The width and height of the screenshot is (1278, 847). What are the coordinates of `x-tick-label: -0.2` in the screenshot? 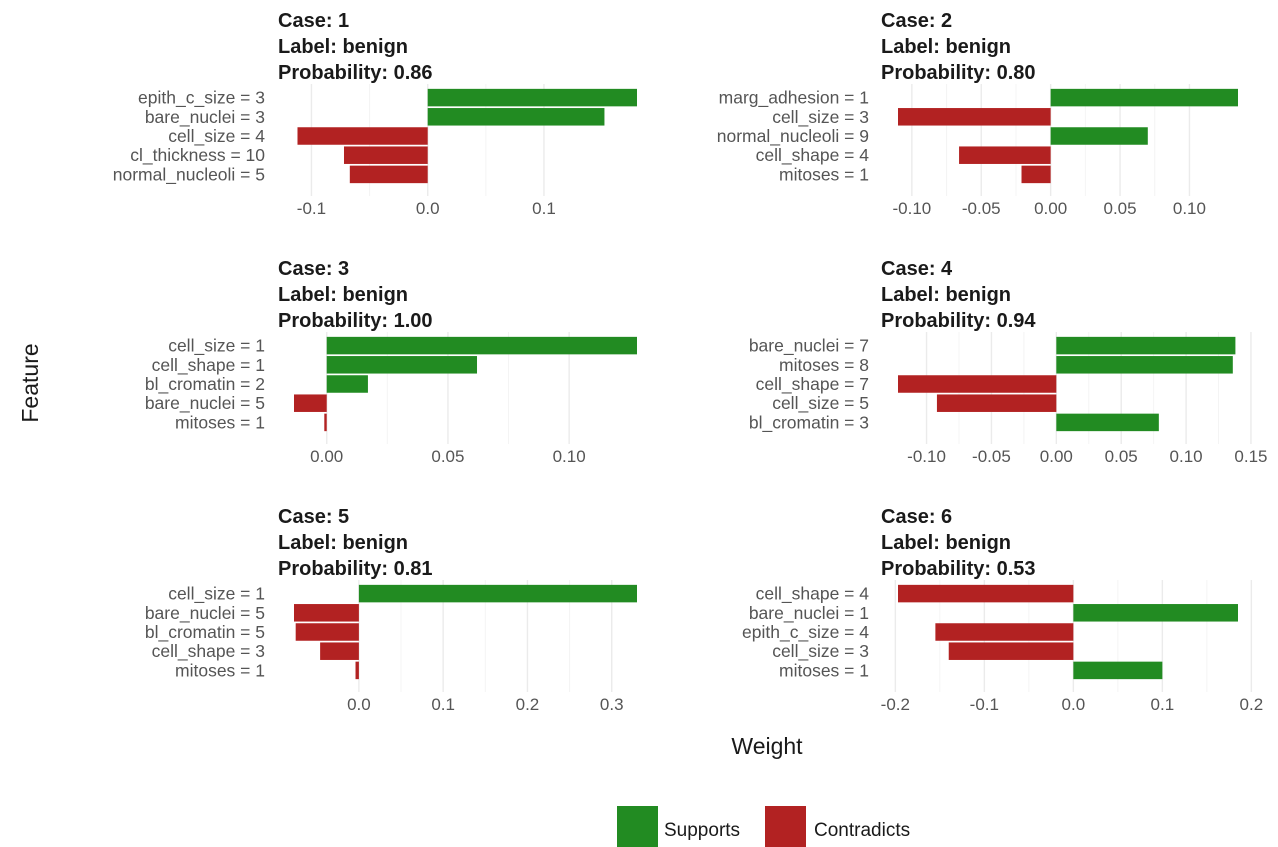 It's located at (895, 704).